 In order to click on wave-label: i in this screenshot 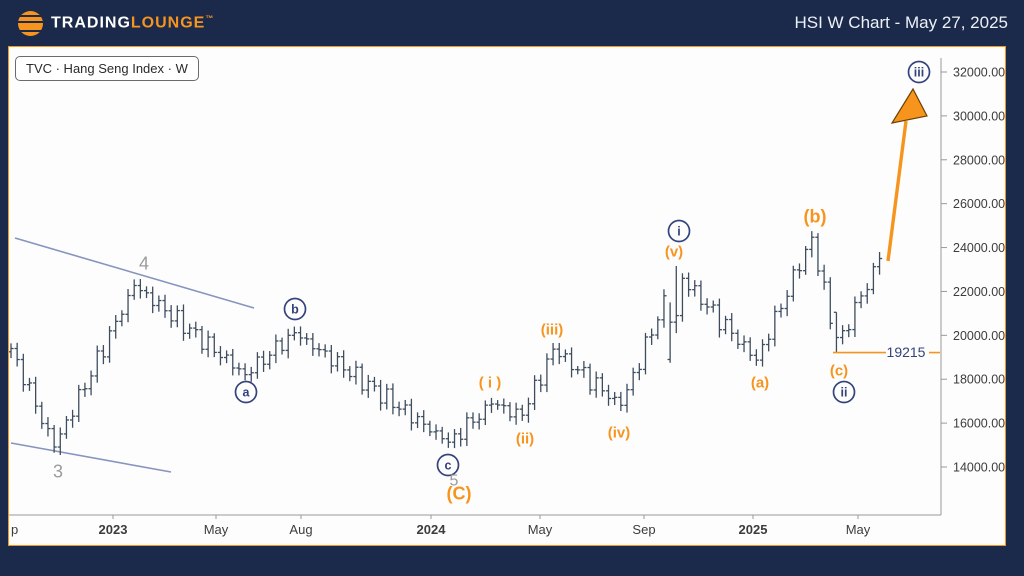, I will do `click(678, 232)`.